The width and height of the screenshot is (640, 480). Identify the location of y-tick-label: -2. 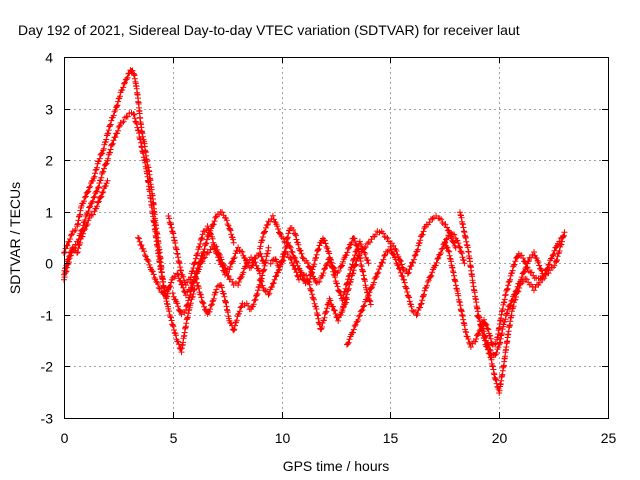
(47, 367).